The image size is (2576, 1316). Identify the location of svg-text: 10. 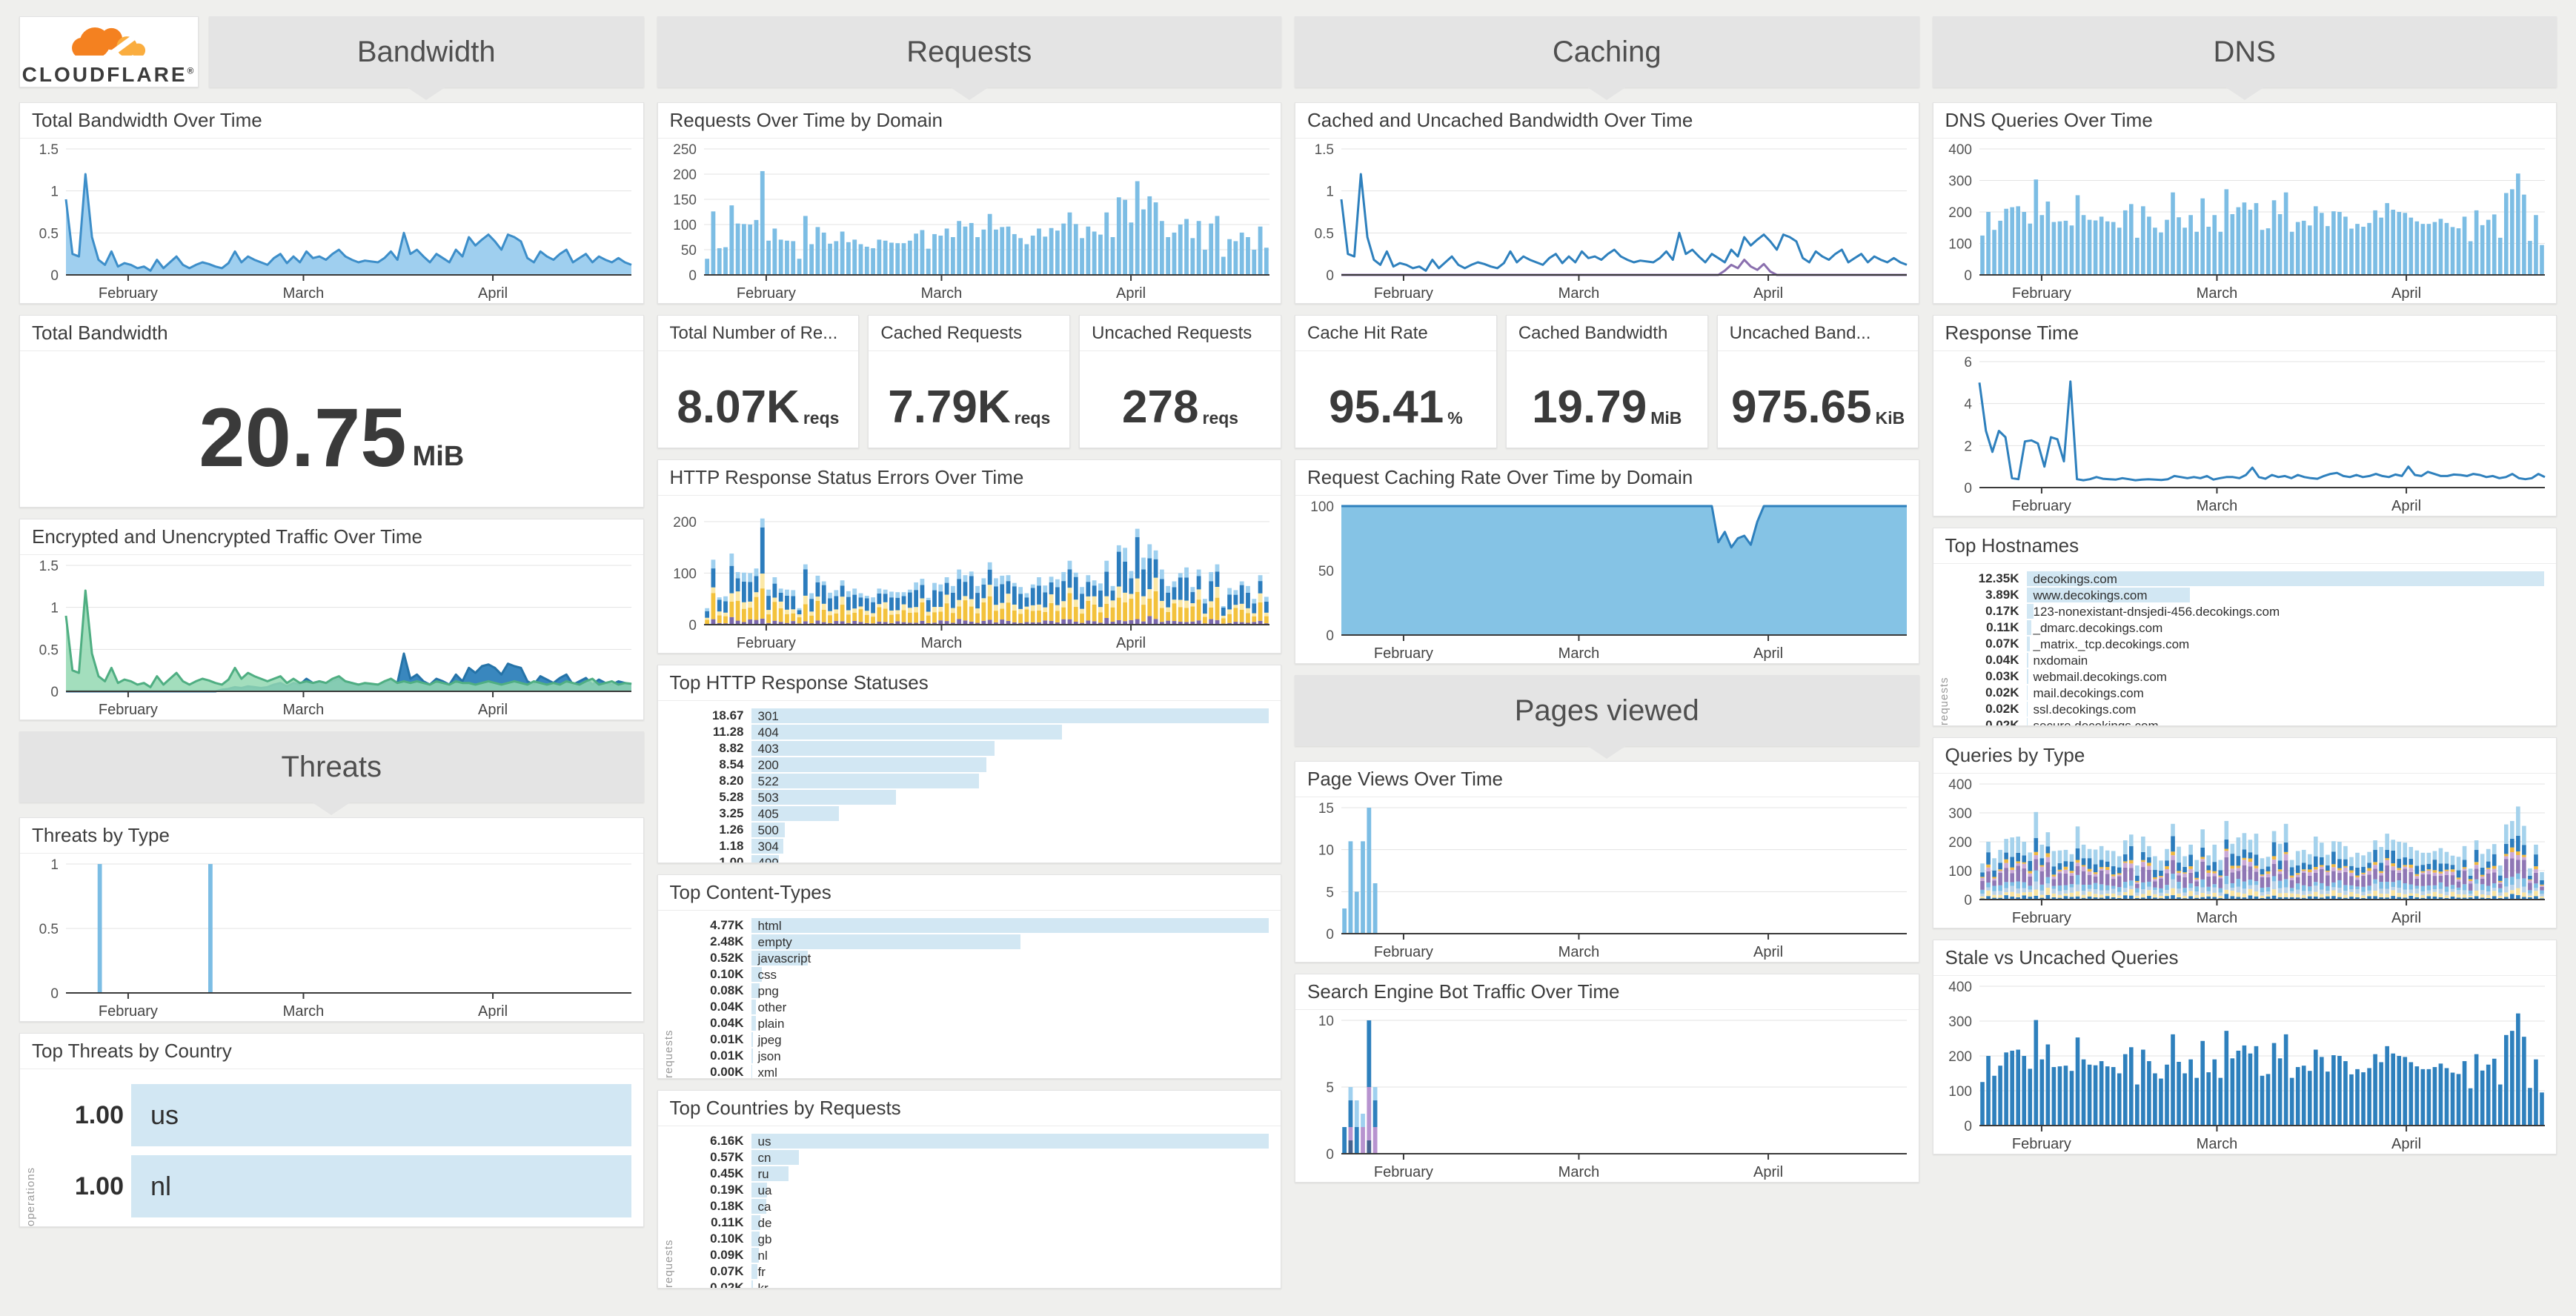
(1326, 1021).